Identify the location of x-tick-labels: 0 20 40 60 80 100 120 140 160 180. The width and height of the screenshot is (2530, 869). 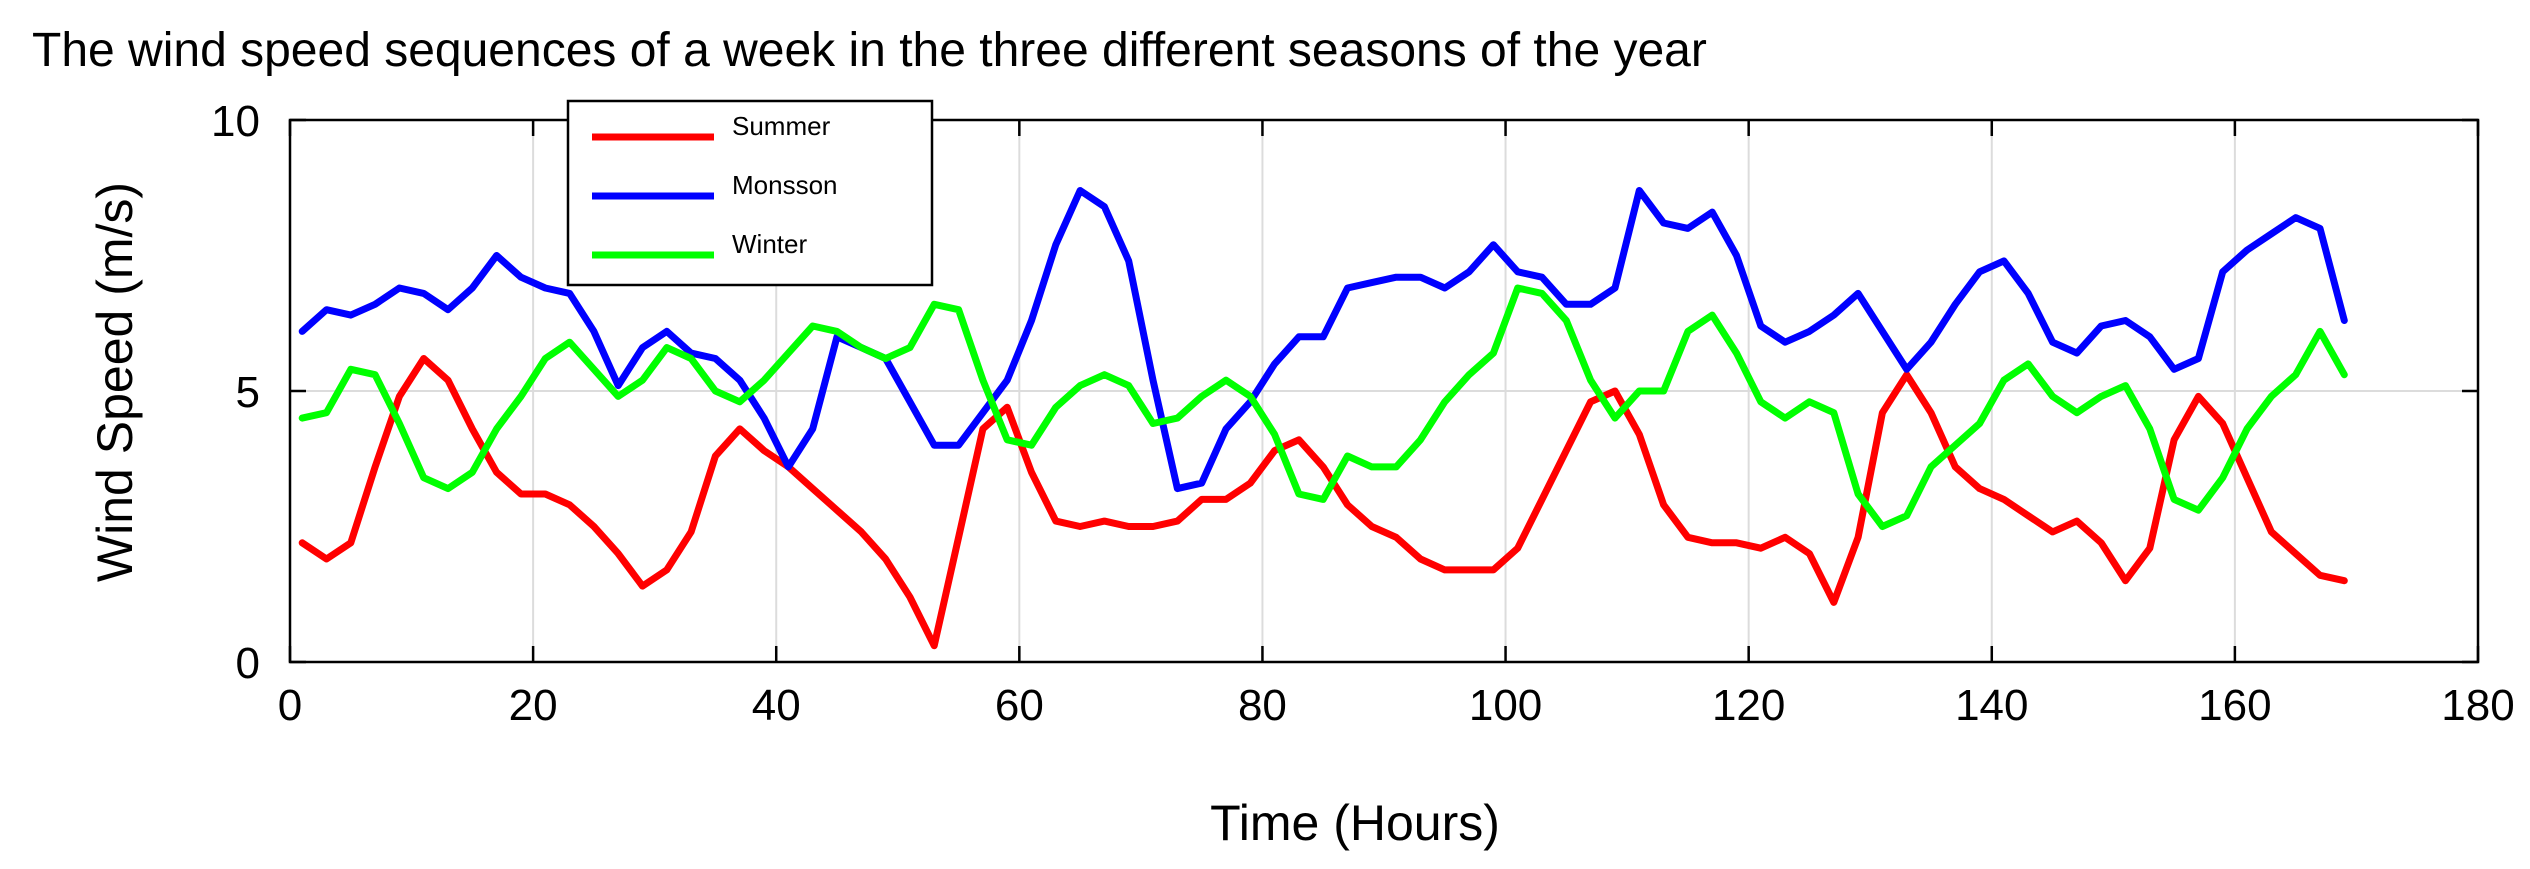
(1396, 705).